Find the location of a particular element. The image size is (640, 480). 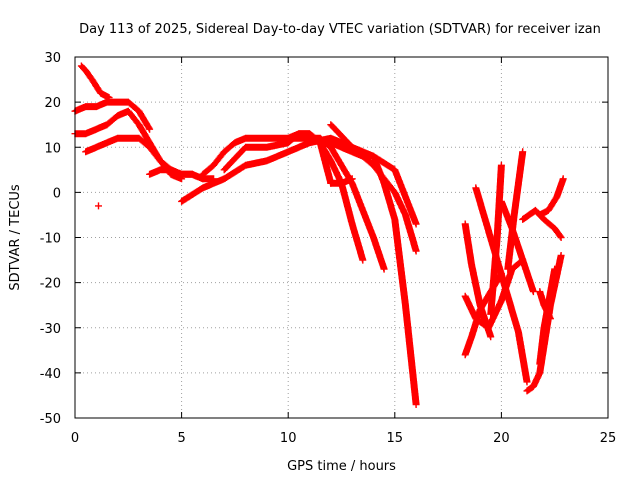

y-tick-label: -10 is located at coordinates (50, 239).